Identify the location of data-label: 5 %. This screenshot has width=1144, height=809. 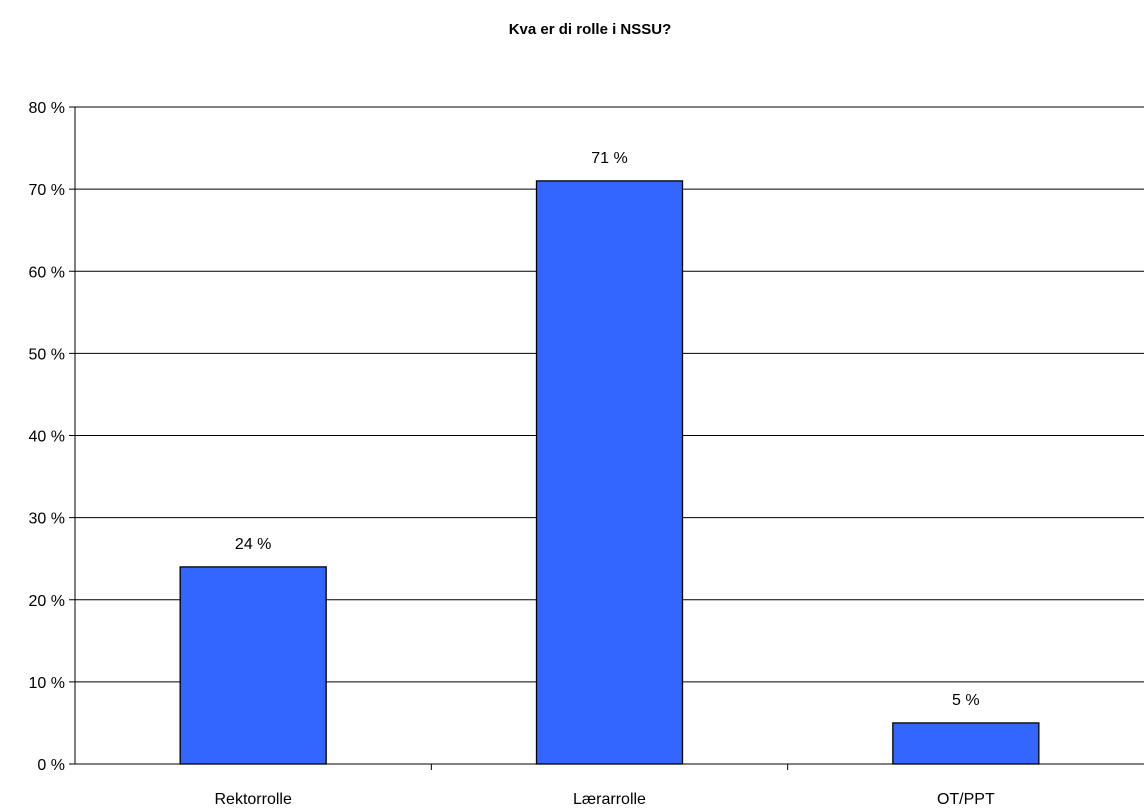
(966, 700).